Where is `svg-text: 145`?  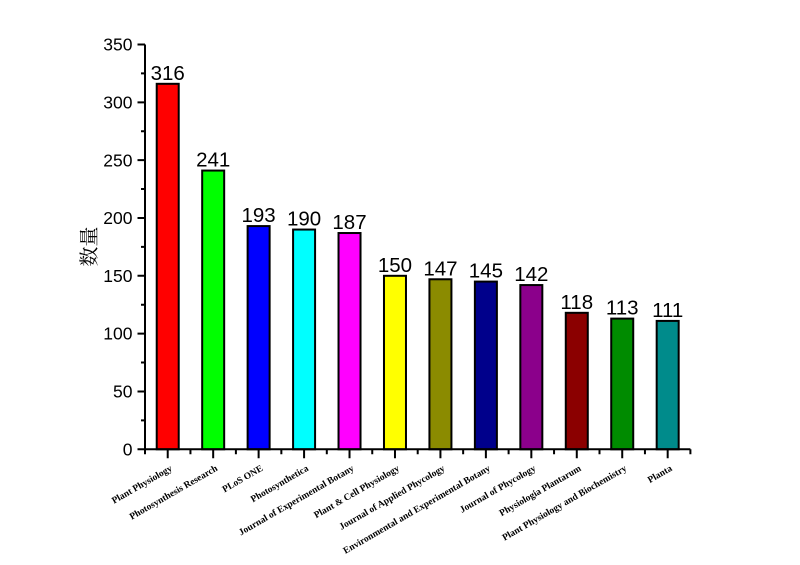
svg-text: 145 is located at coordinates (486, 271).